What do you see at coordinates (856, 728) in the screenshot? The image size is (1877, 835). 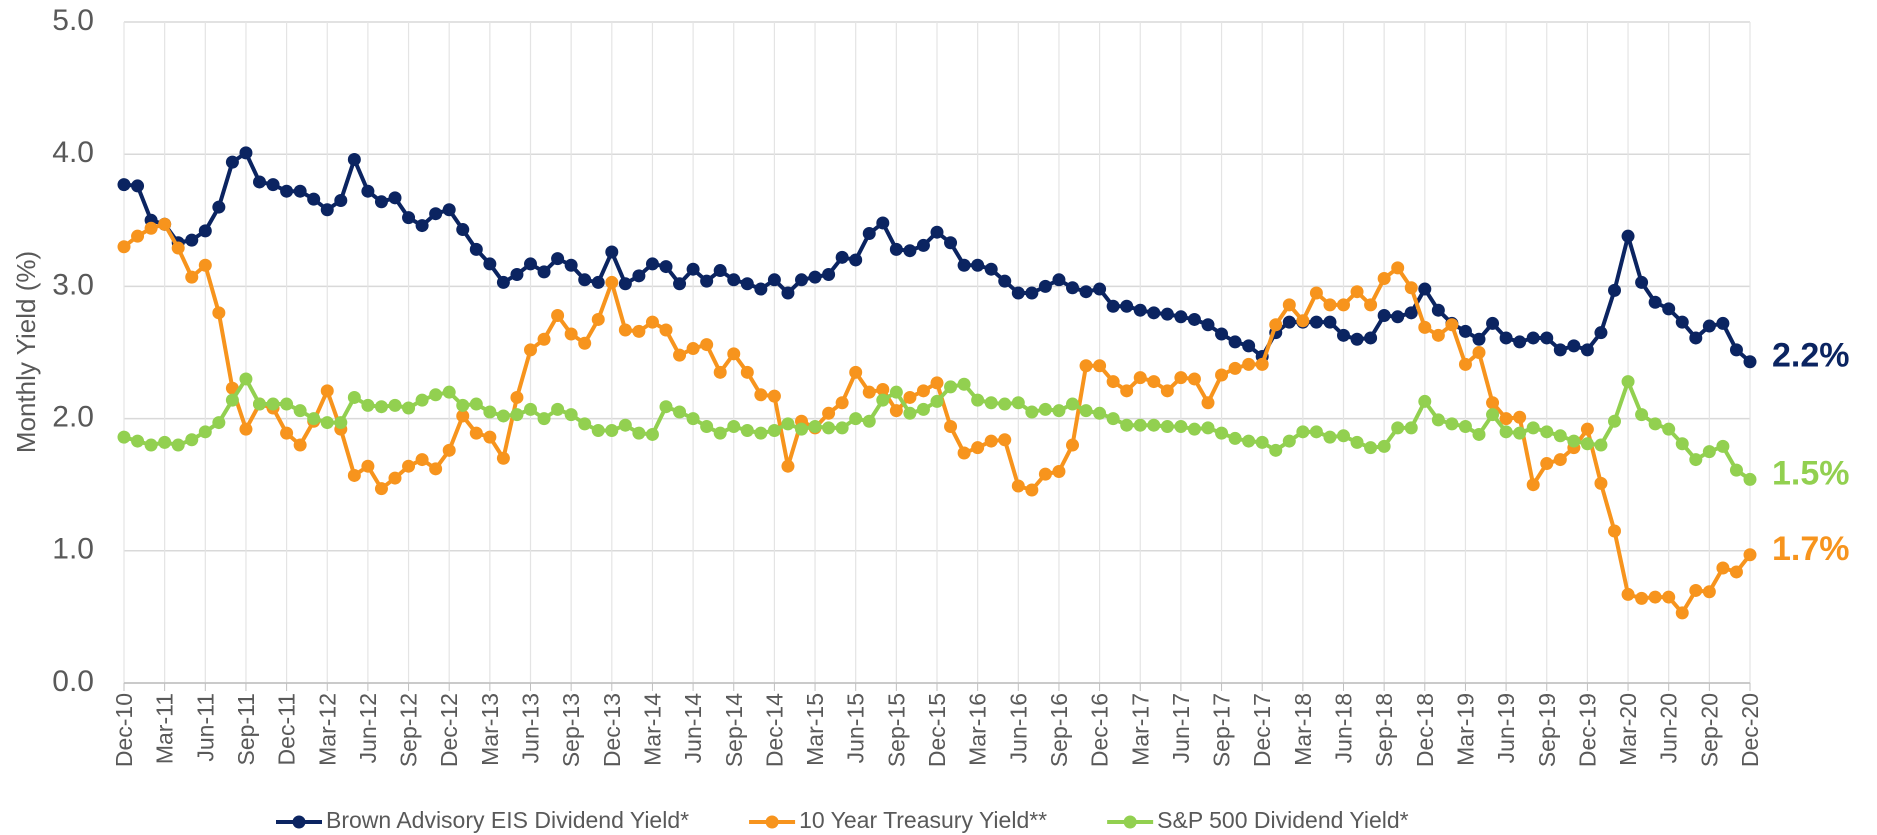 I see `x-tick-label: Jun-15` at bounding box center [856, 728].